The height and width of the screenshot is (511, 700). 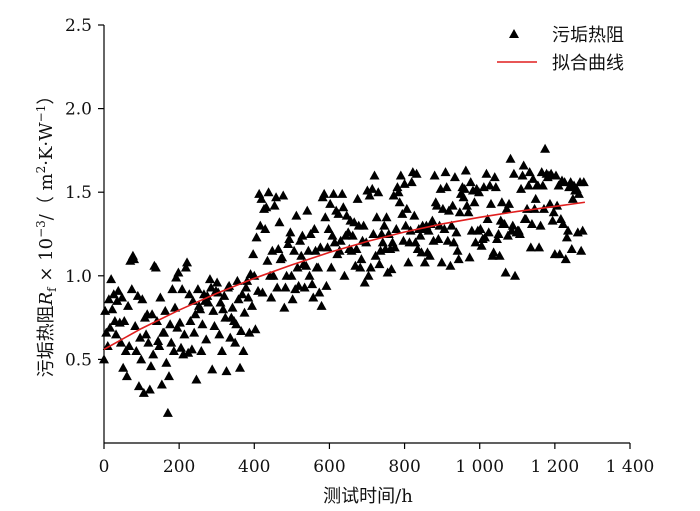 What do you see at coordinates (46, 144) in the screenshot?
I see `y-axis-title-units-mid: ·K·W` at bounding box center [46, 144].